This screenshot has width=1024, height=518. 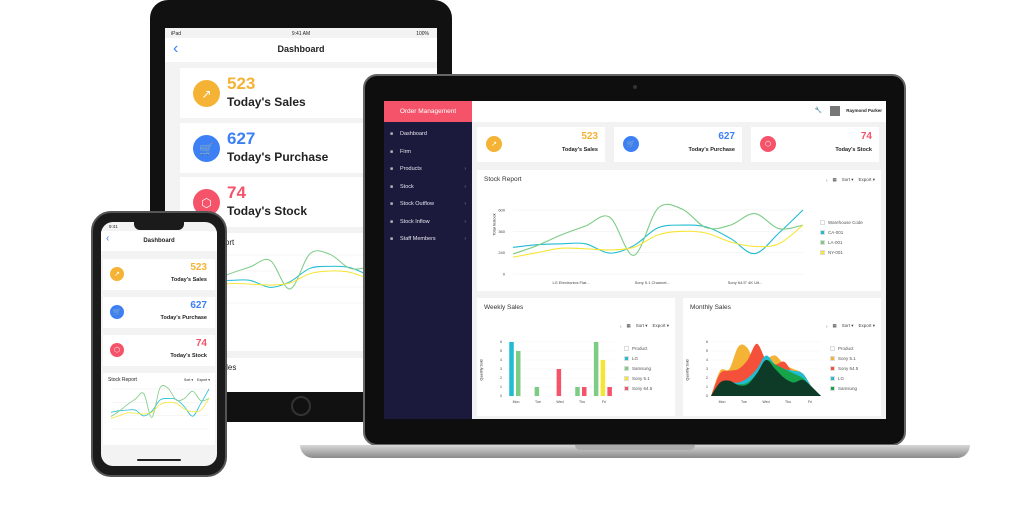 What do you see at coordinates (418, 239) in the screenshot?
I see `sidebar-item-label: Staff Members` at bounding box center [418, 239].